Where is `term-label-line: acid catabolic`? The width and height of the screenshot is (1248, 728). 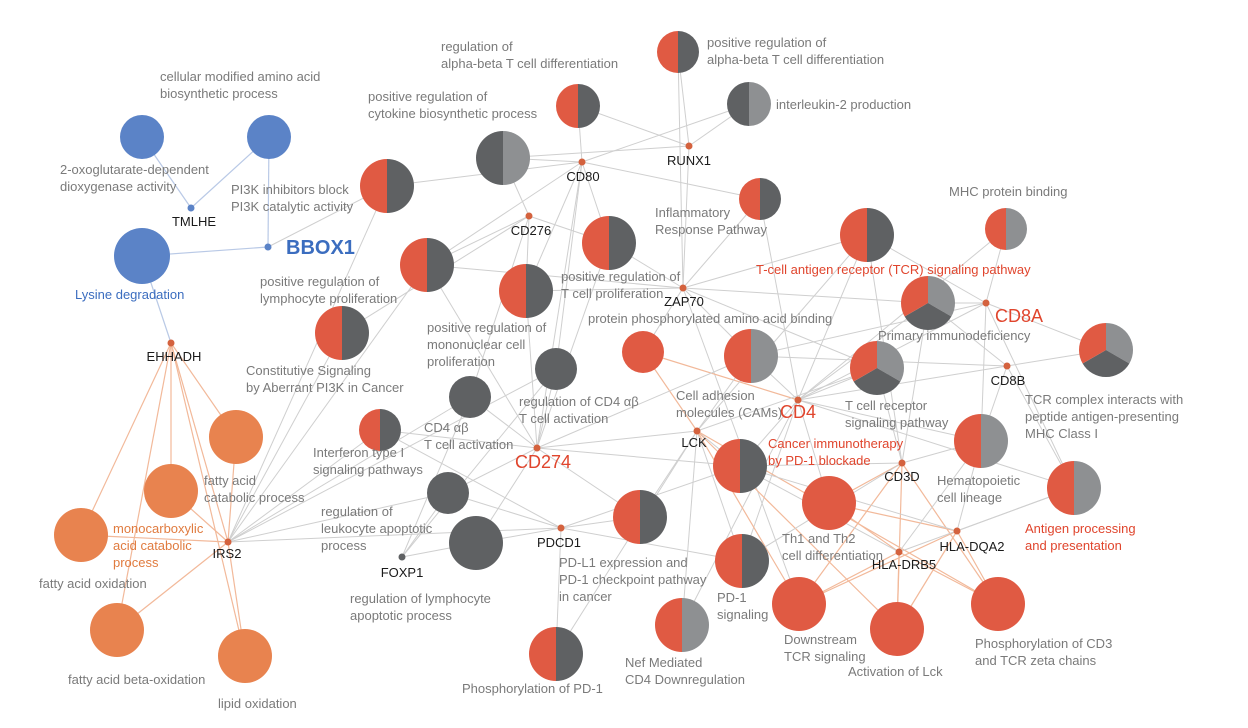
term-label-line: acid catabolic is located at coordinates (152, 545).